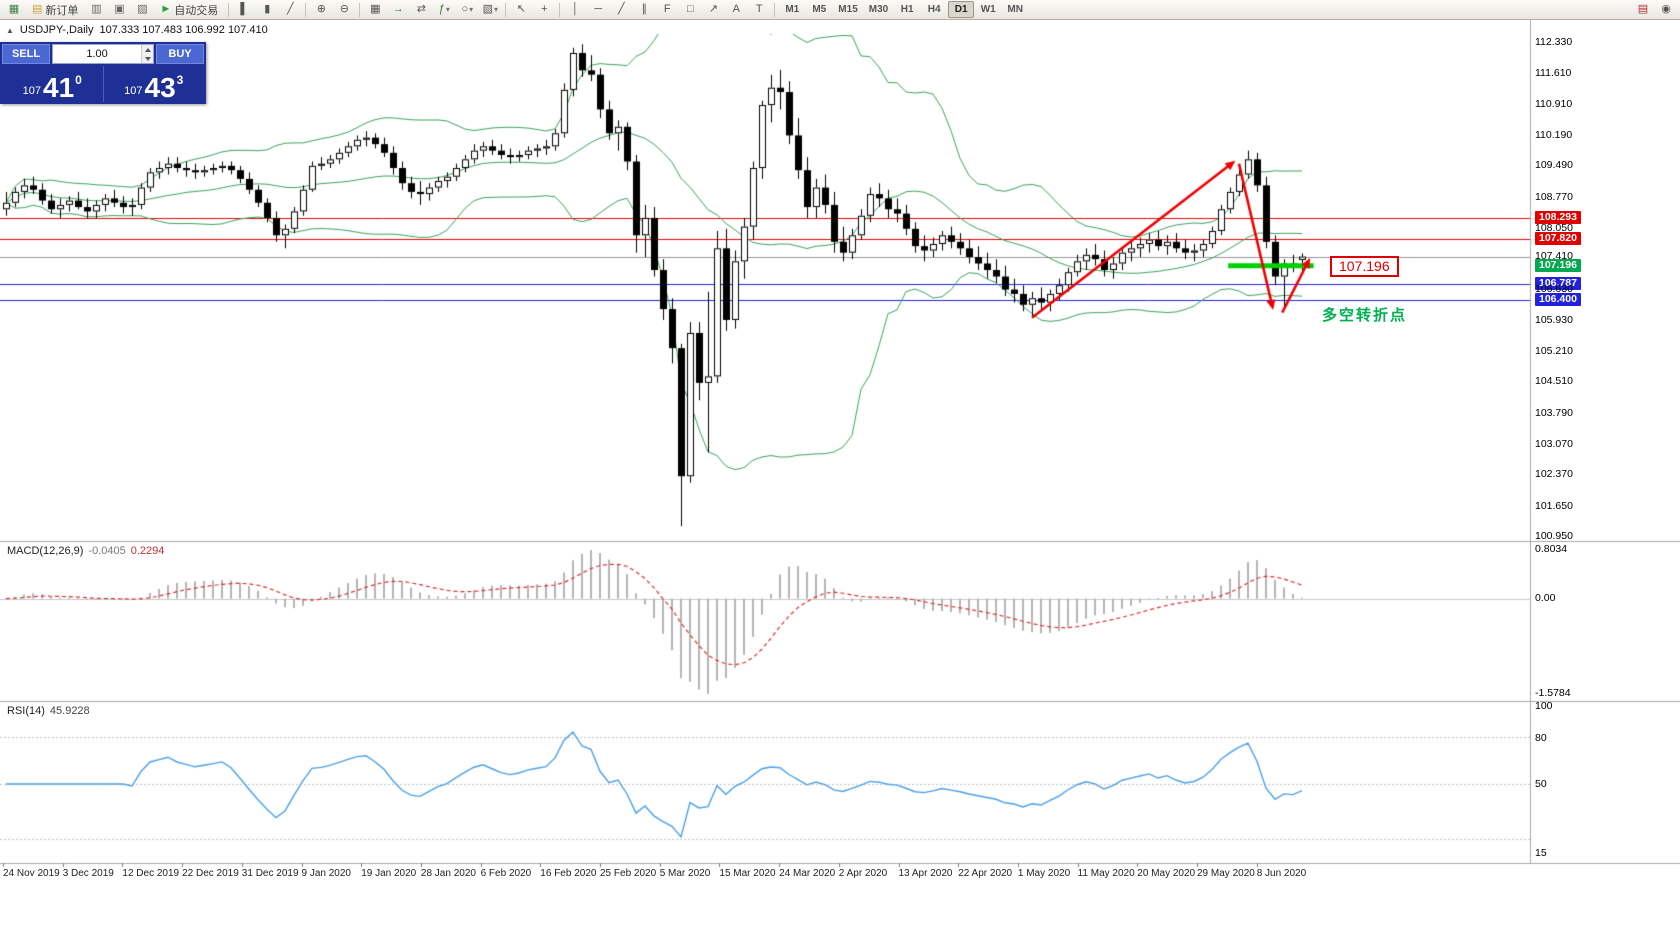  Describe the element at coordinates (792, 9) in the screenshot. I see `timeframe-m1-button: M1` at that location.